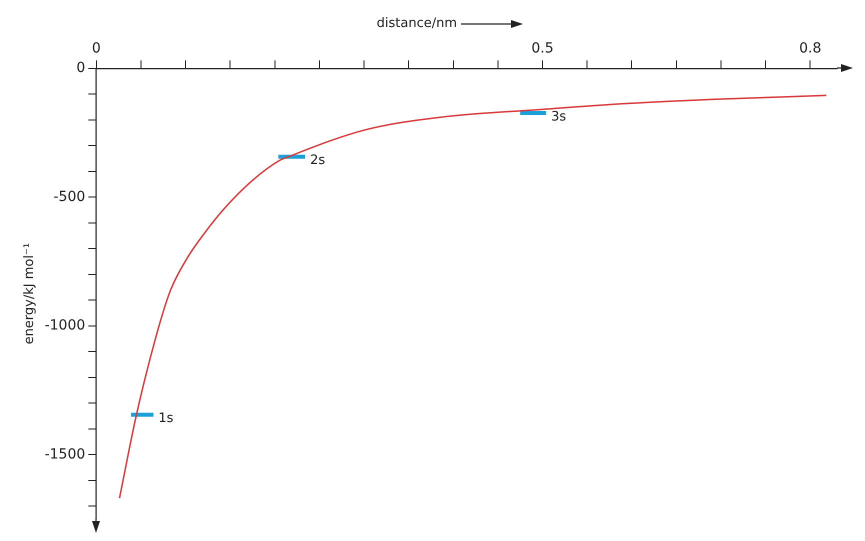 This screenshot has width=865, height=541. Describe the element at coordinates (166, 418) in the screenshot. I see `series-label: 1s` at that location.